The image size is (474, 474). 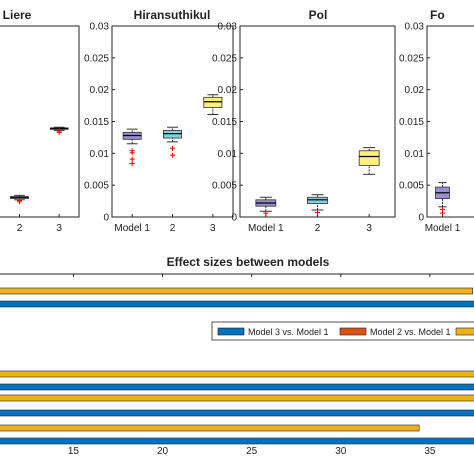 I want to click on panel-title: van Liere, so click(x=16, y=15).